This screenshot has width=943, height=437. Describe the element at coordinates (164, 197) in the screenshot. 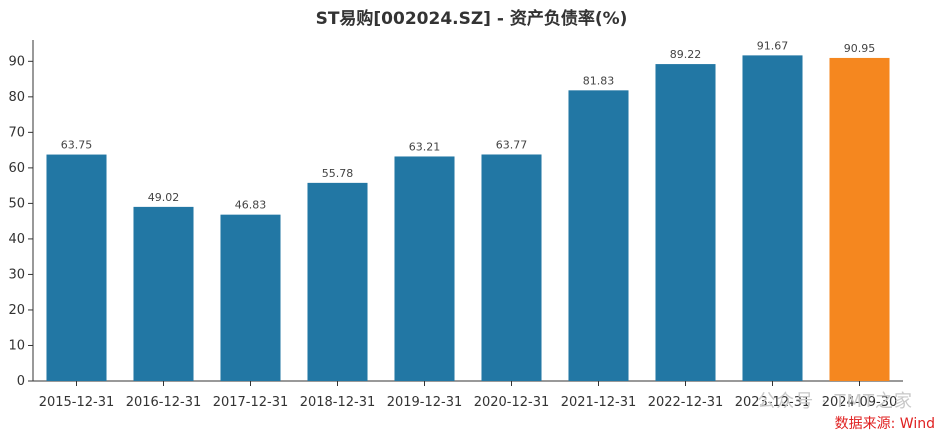

I see `data-label: 49.02` at that location.